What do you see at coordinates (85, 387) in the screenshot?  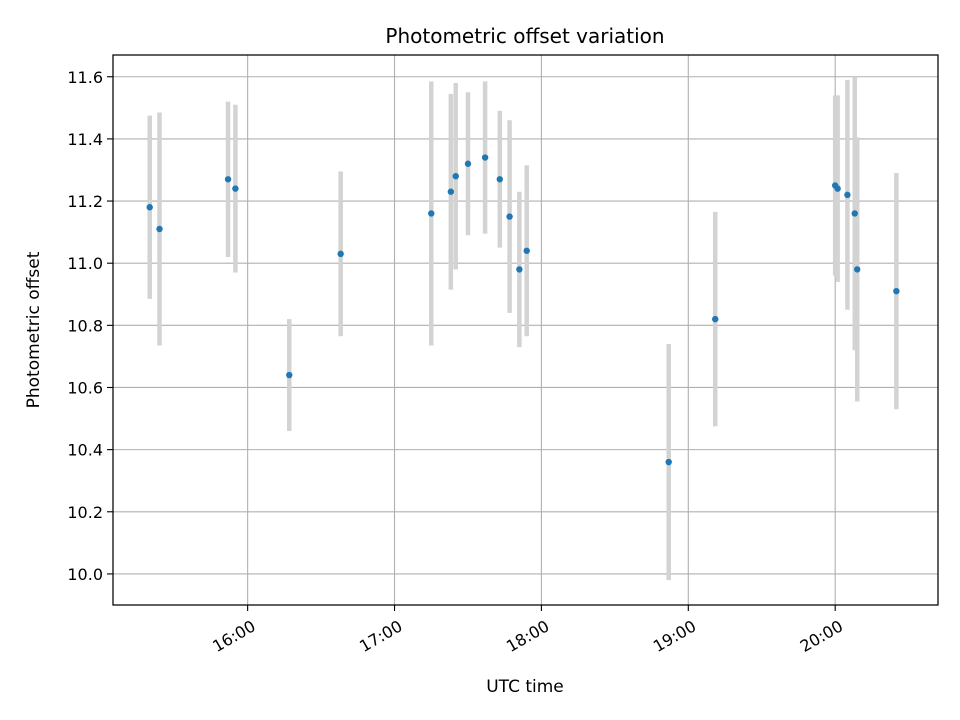 I see `y-tick-label: 10.6` at bounding box center [85, 387].